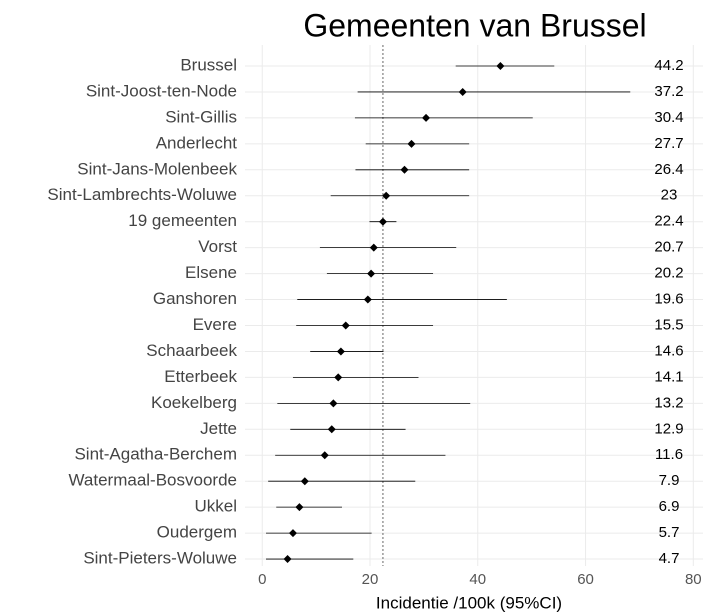 The height and width of the screenshot is (615, 706). I want to click on y-tick-label: Ukkel, so click(215, 506).